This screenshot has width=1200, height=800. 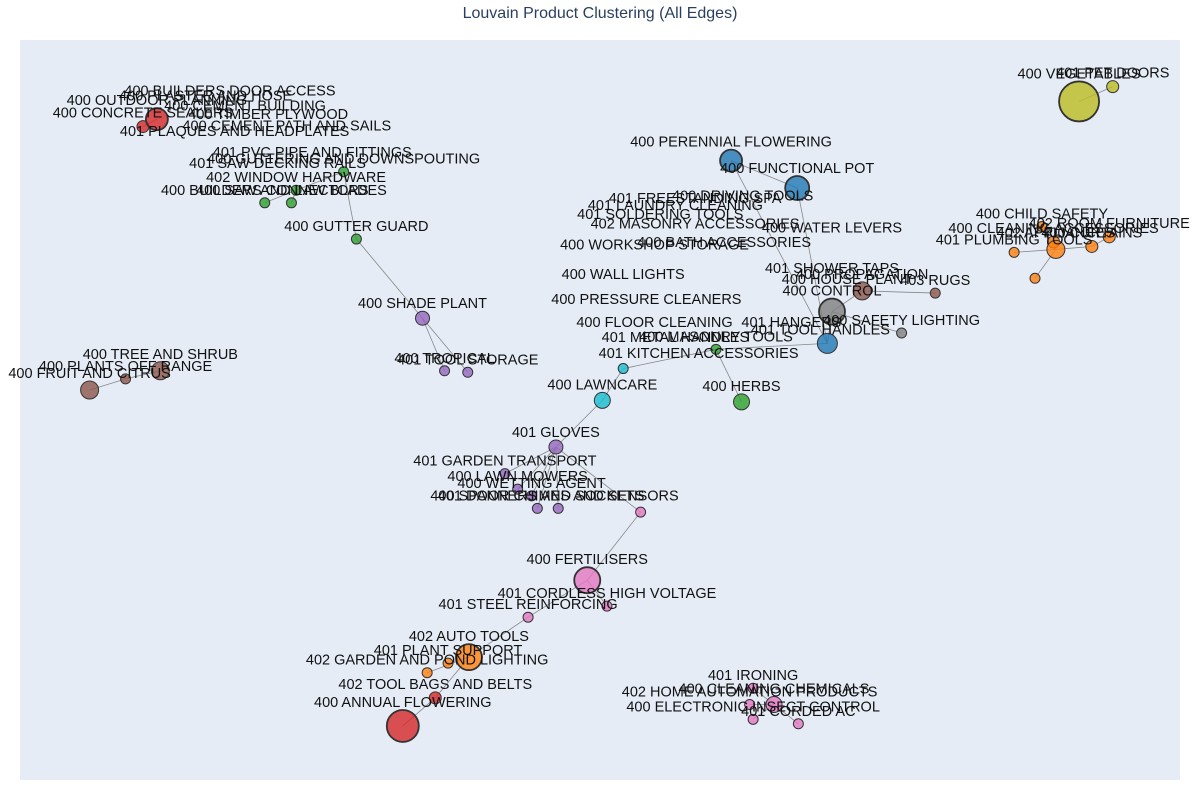 What do you see at coordinates (528, 617) in the screenshot?
I see `node-steelreinf` at bounding box center [528, 617].